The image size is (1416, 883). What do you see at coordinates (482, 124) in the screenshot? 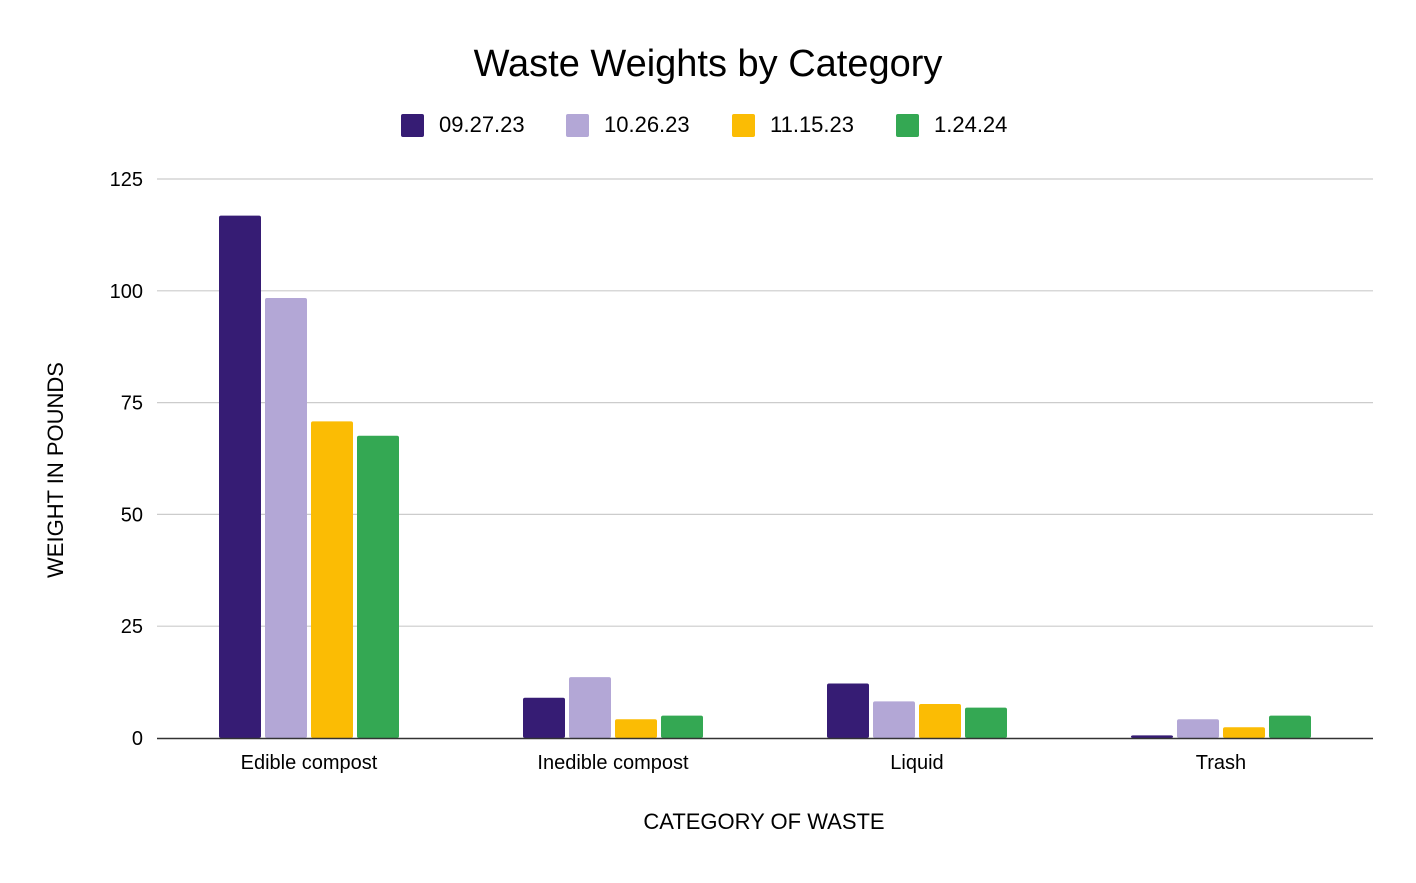
I see `legend-label: 09.27.23` at bounding box center [482, 124].